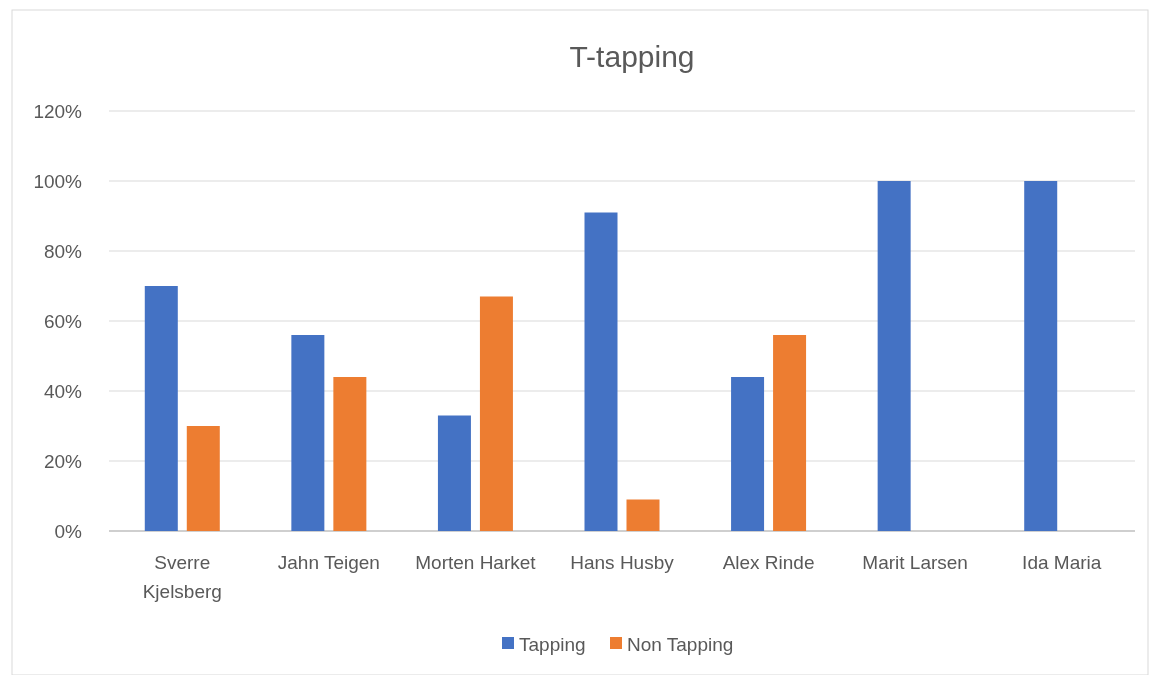 Image resolution: width=1149 pixels, height=675 pixels. I want to click on y-tick-label: 40%, so click(63, 391).